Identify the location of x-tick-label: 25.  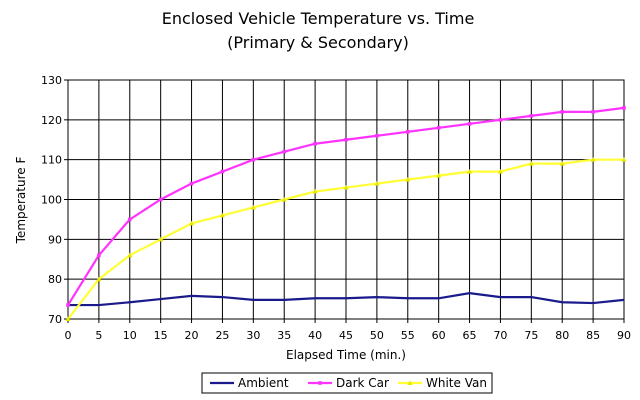
(222, 335).